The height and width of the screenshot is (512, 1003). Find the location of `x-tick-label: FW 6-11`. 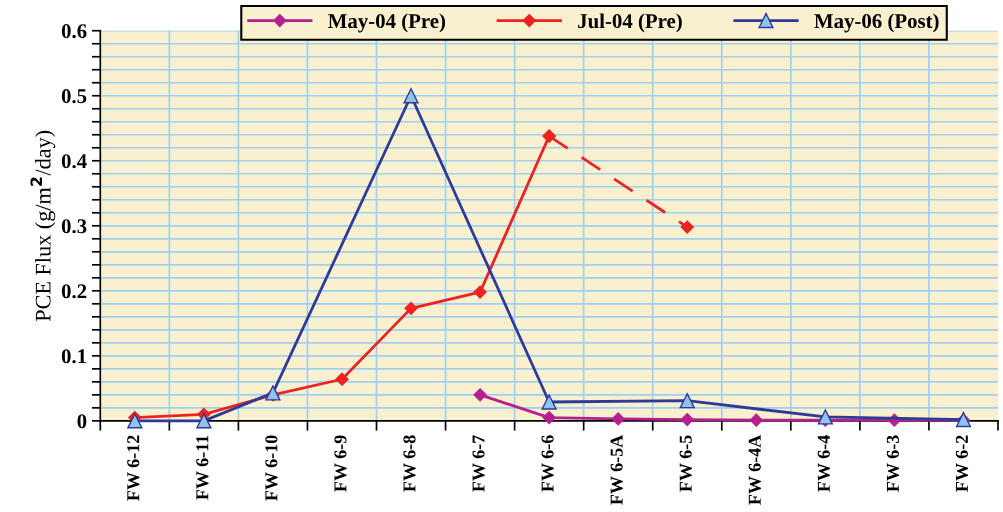

x-tick-label: FW 6-11 is located at coordinates (202, 467).